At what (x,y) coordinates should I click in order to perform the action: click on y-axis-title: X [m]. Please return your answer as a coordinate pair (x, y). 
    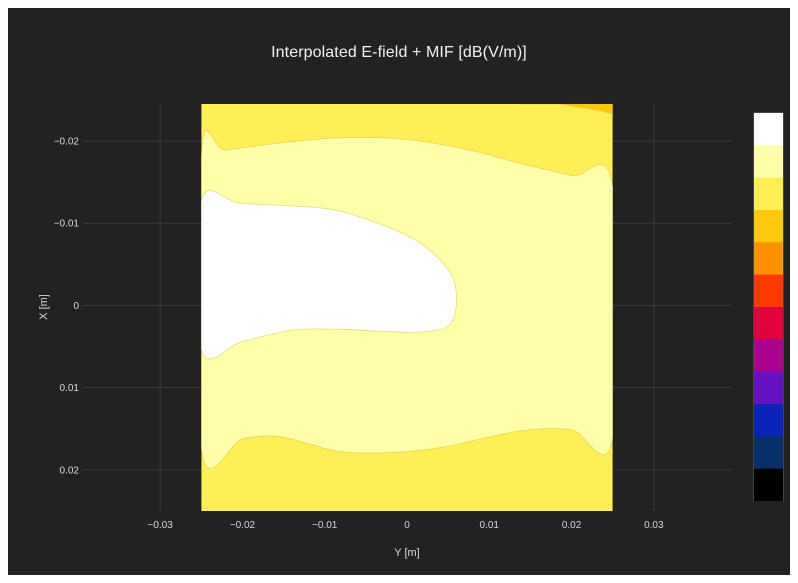
    Looking at the image, I should click on (44, 307).